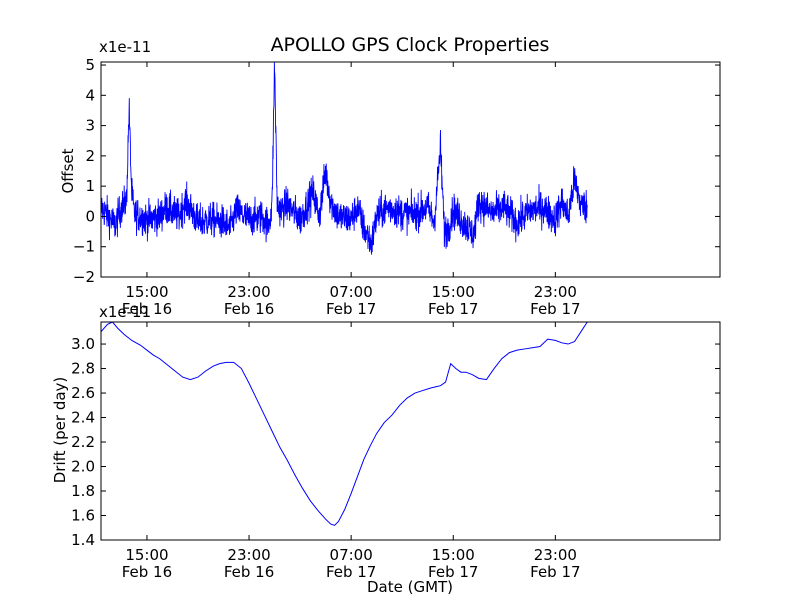 The height and width of the screenshot is (600, 800). What do you see at coordinates (83, 467) in the screenshot?
I see `y-tick-label: 2.0` at bounding box center [83, 467].